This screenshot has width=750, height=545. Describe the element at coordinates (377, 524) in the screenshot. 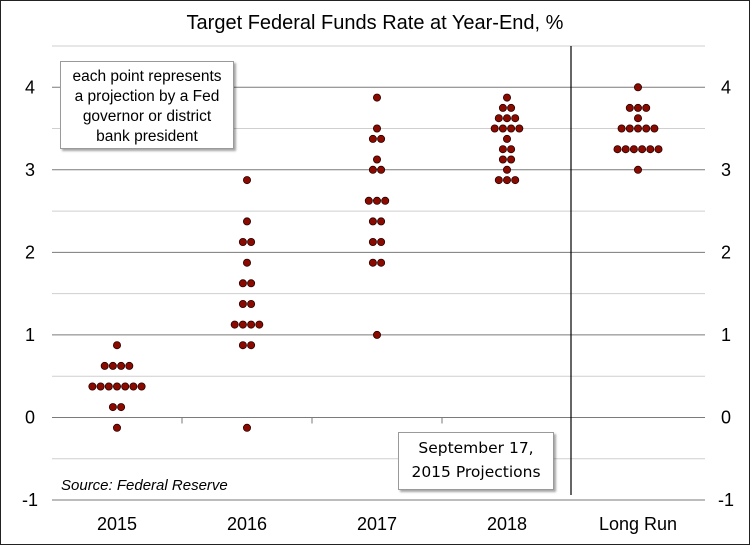

I see `x-tick-label: 2017` at that location.